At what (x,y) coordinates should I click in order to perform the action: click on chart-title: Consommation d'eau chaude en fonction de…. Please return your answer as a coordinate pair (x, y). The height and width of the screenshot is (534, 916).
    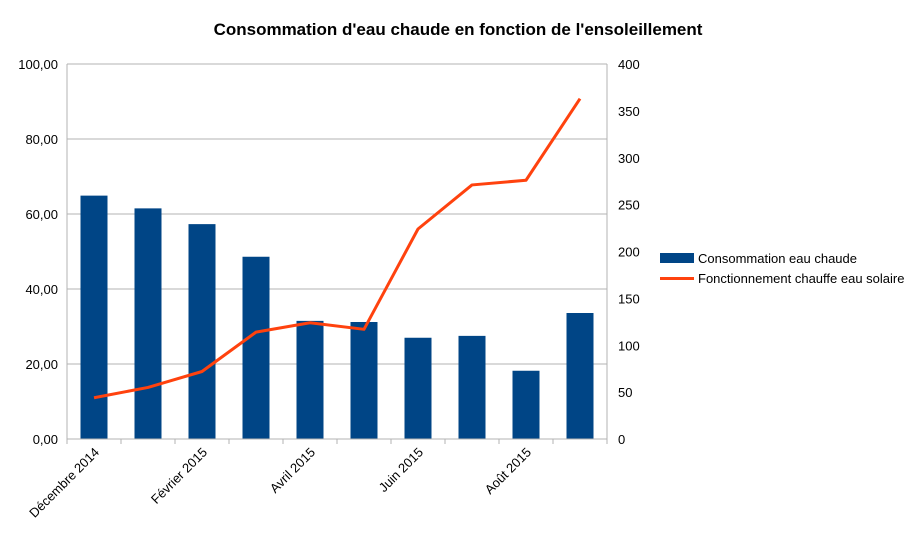
    Looking at the image, I should click on (458, 29).